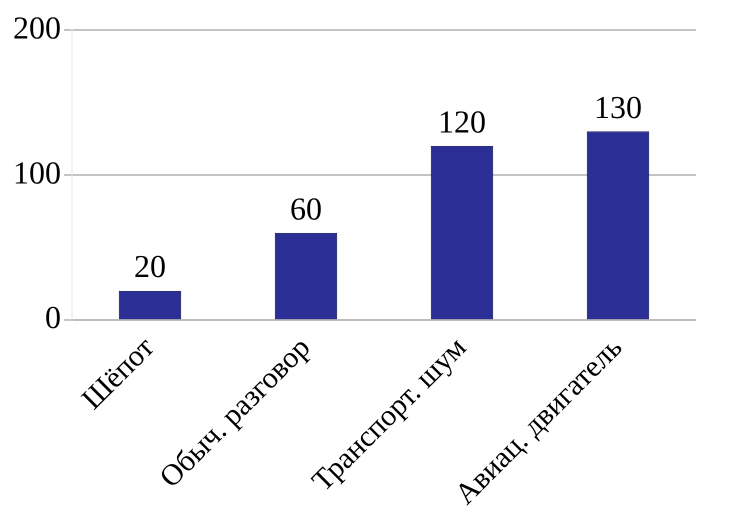  I want to click on data-label: 120, so click(462, 121).